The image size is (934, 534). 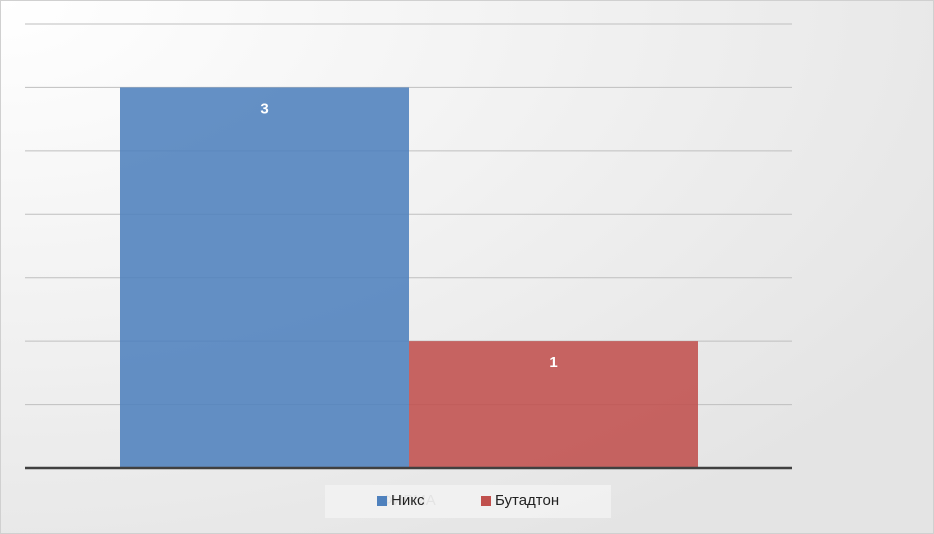 I want to click on legend-box, so click(x=468, y=501).